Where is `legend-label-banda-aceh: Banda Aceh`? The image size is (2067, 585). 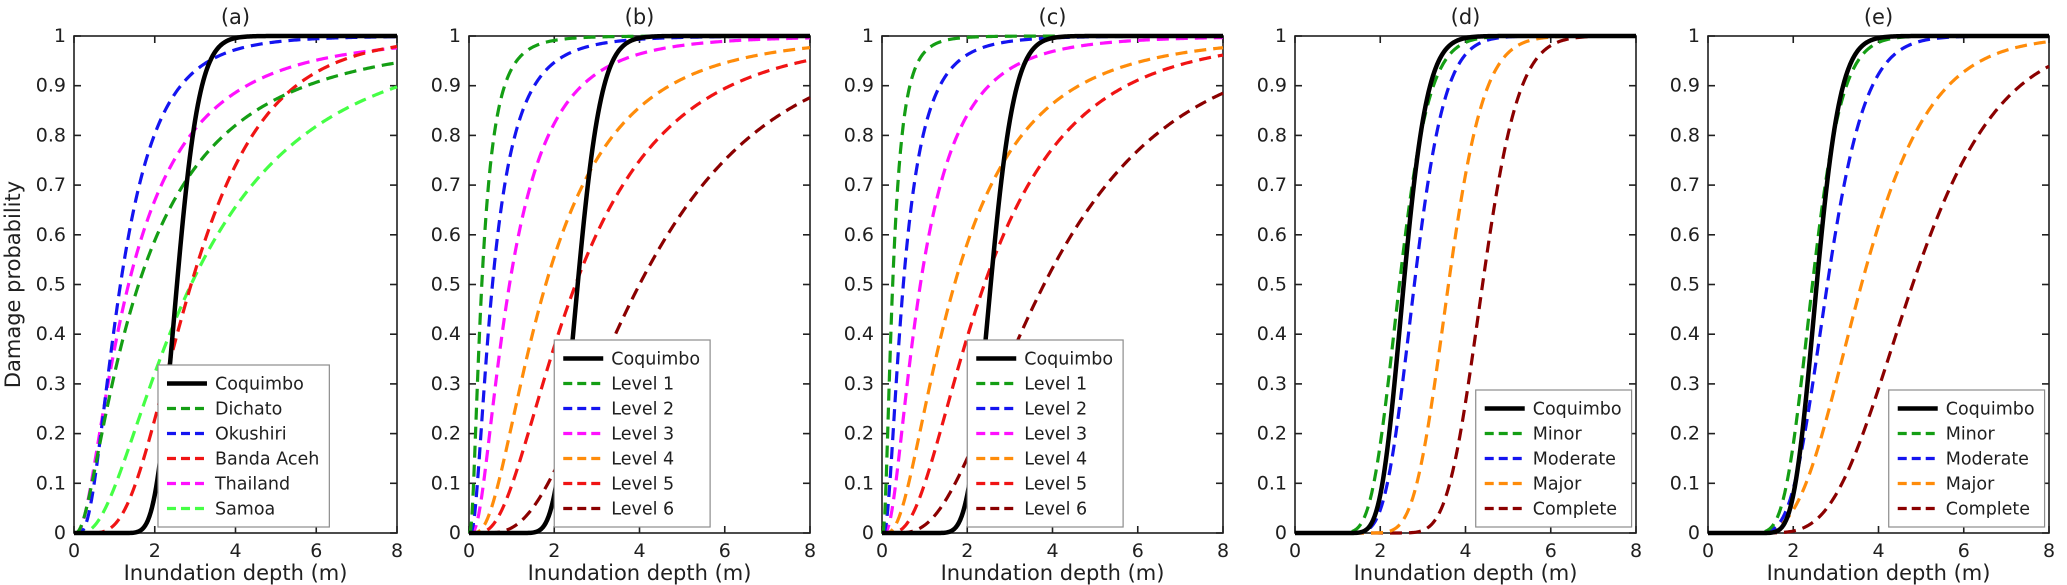 legend-label-banda-aceh: Banda Aceh is located at coordinates (267, 460).